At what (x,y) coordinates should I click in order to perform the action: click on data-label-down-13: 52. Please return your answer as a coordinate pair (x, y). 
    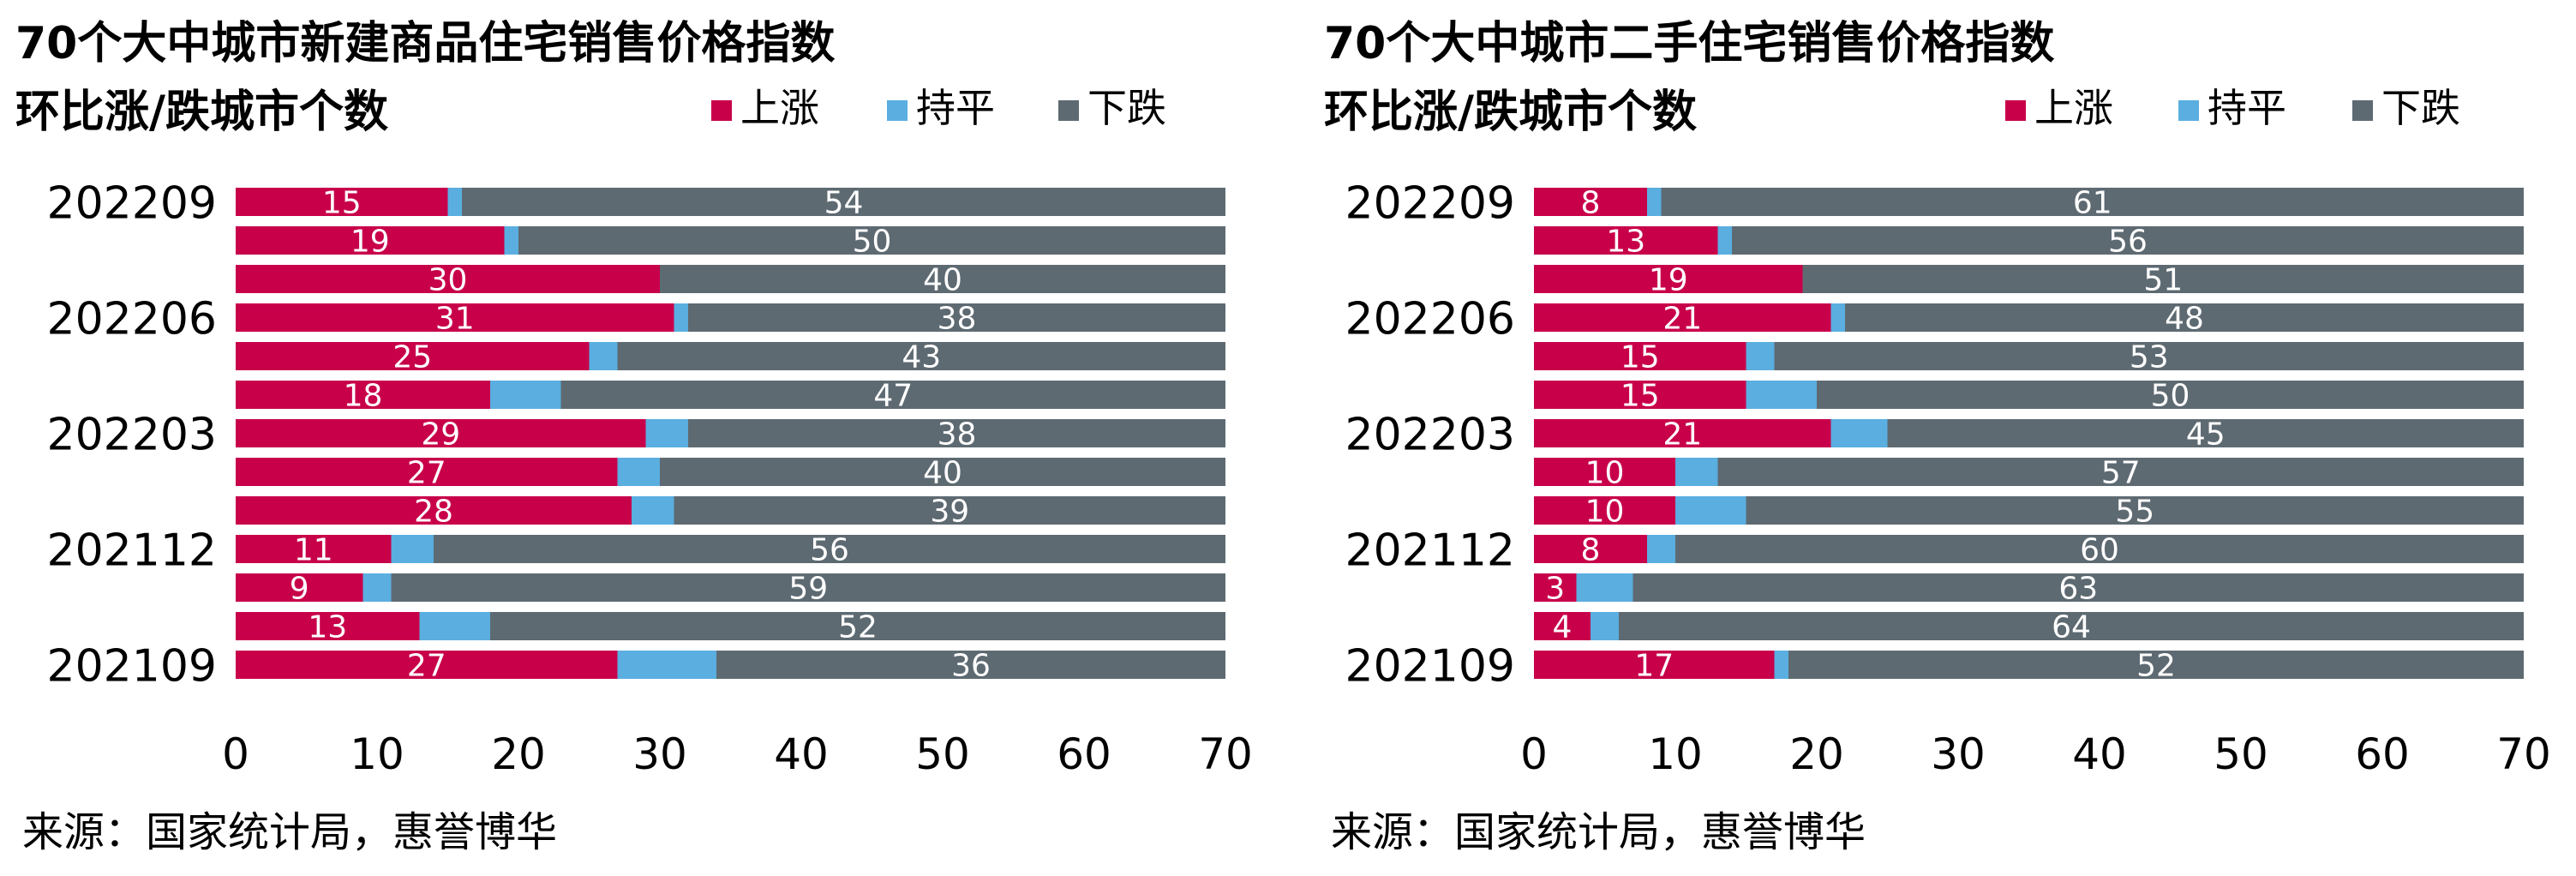
    Looking at the image, I should click on (2156, 666).